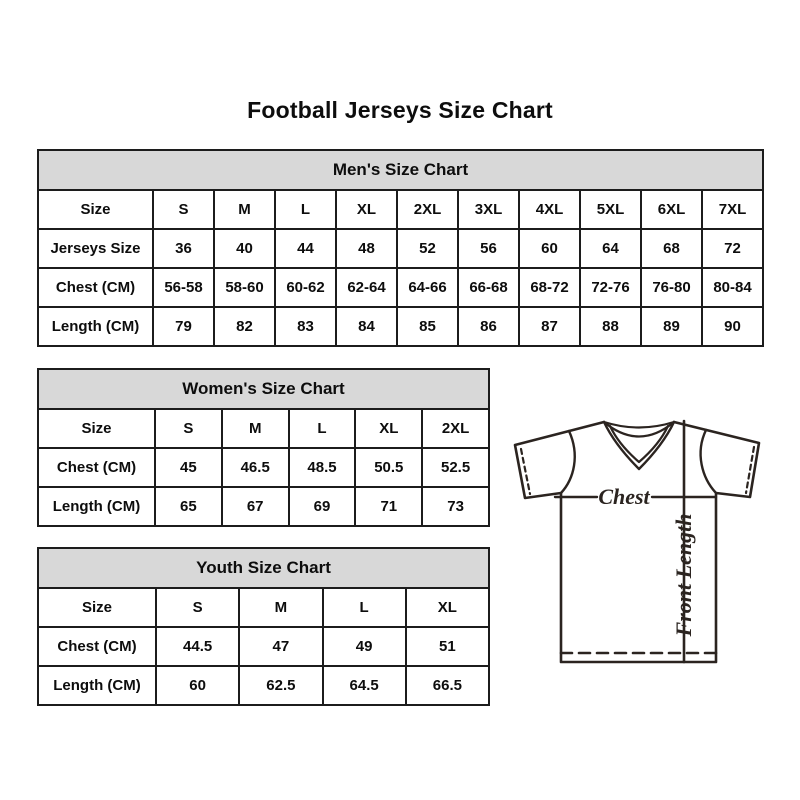  I want to click on value-cell: 72-76, so click(610, 287).